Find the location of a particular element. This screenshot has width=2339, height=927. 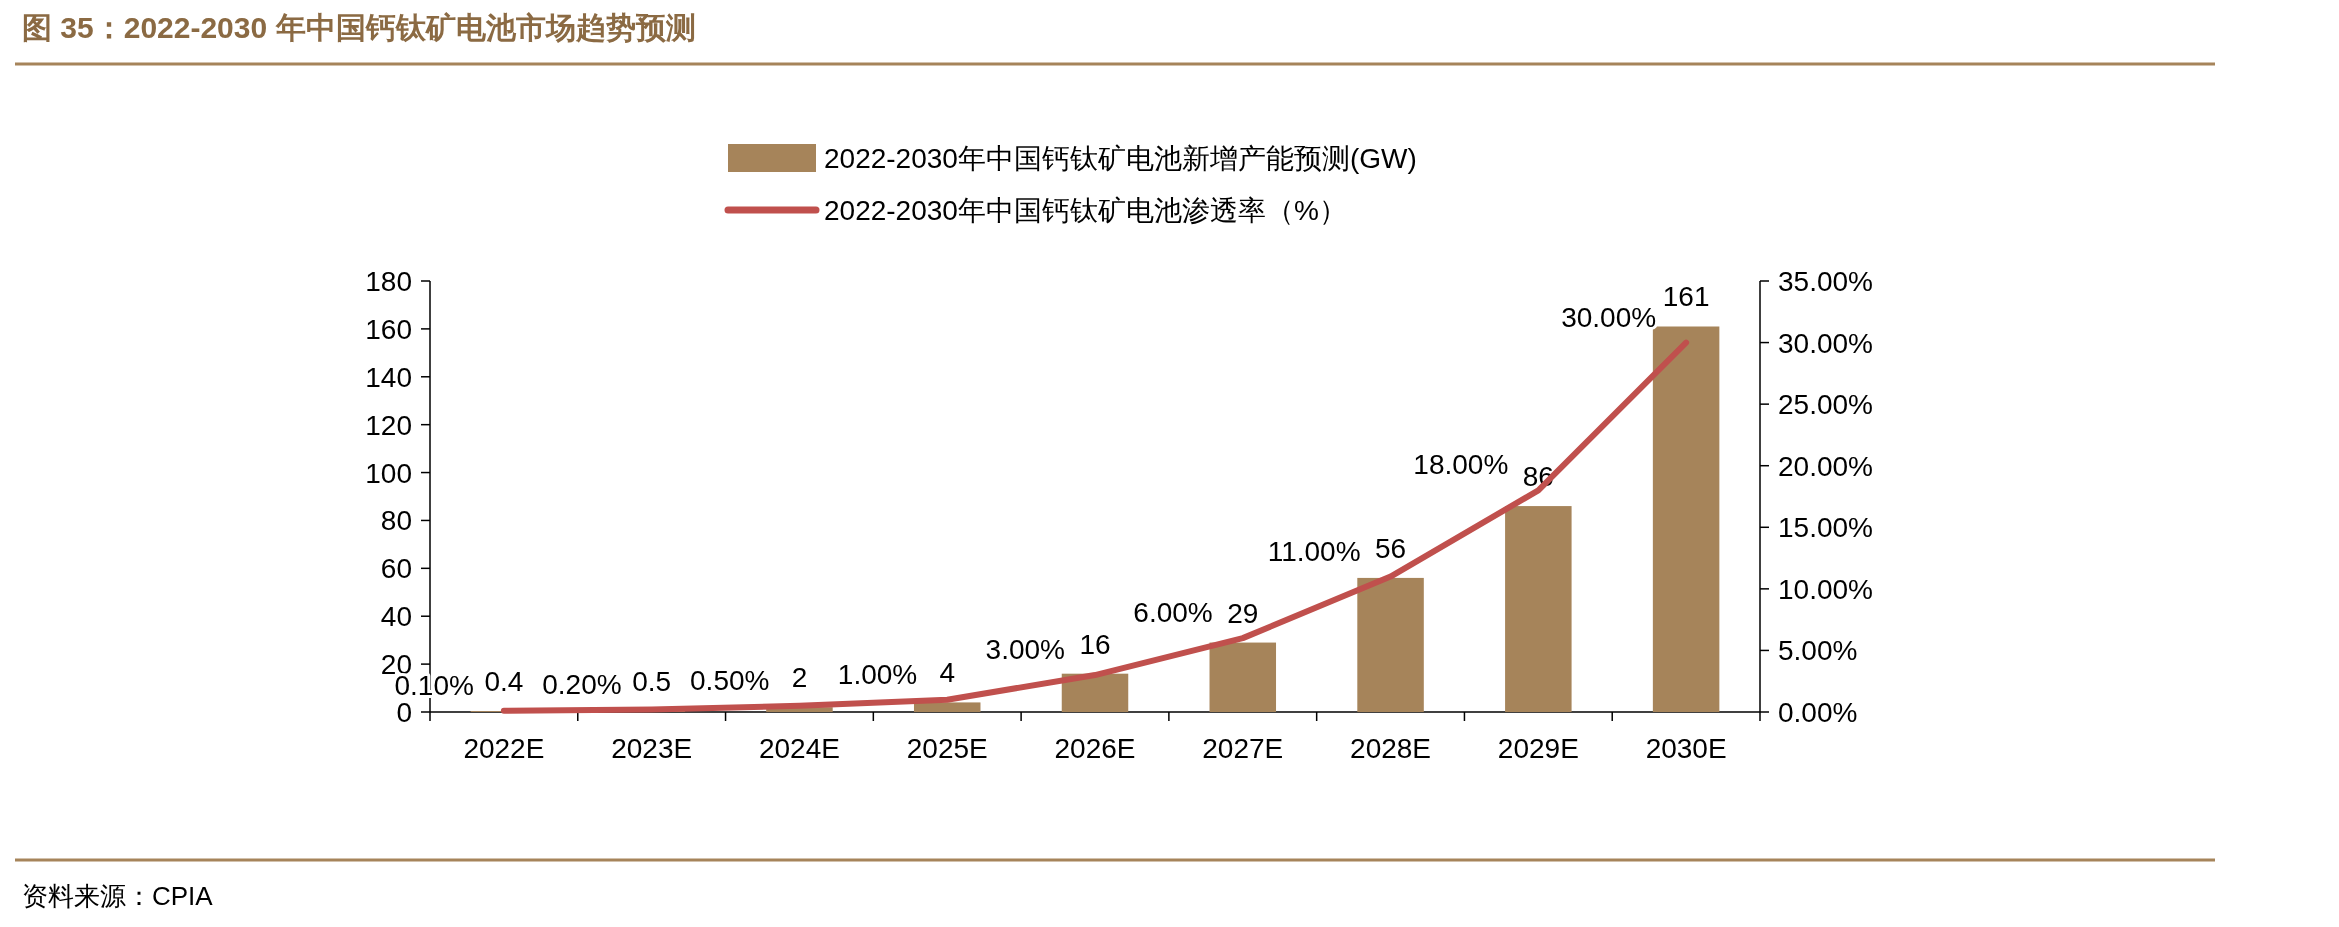

data-label: 0.5 is located at coordinates (652, 681).